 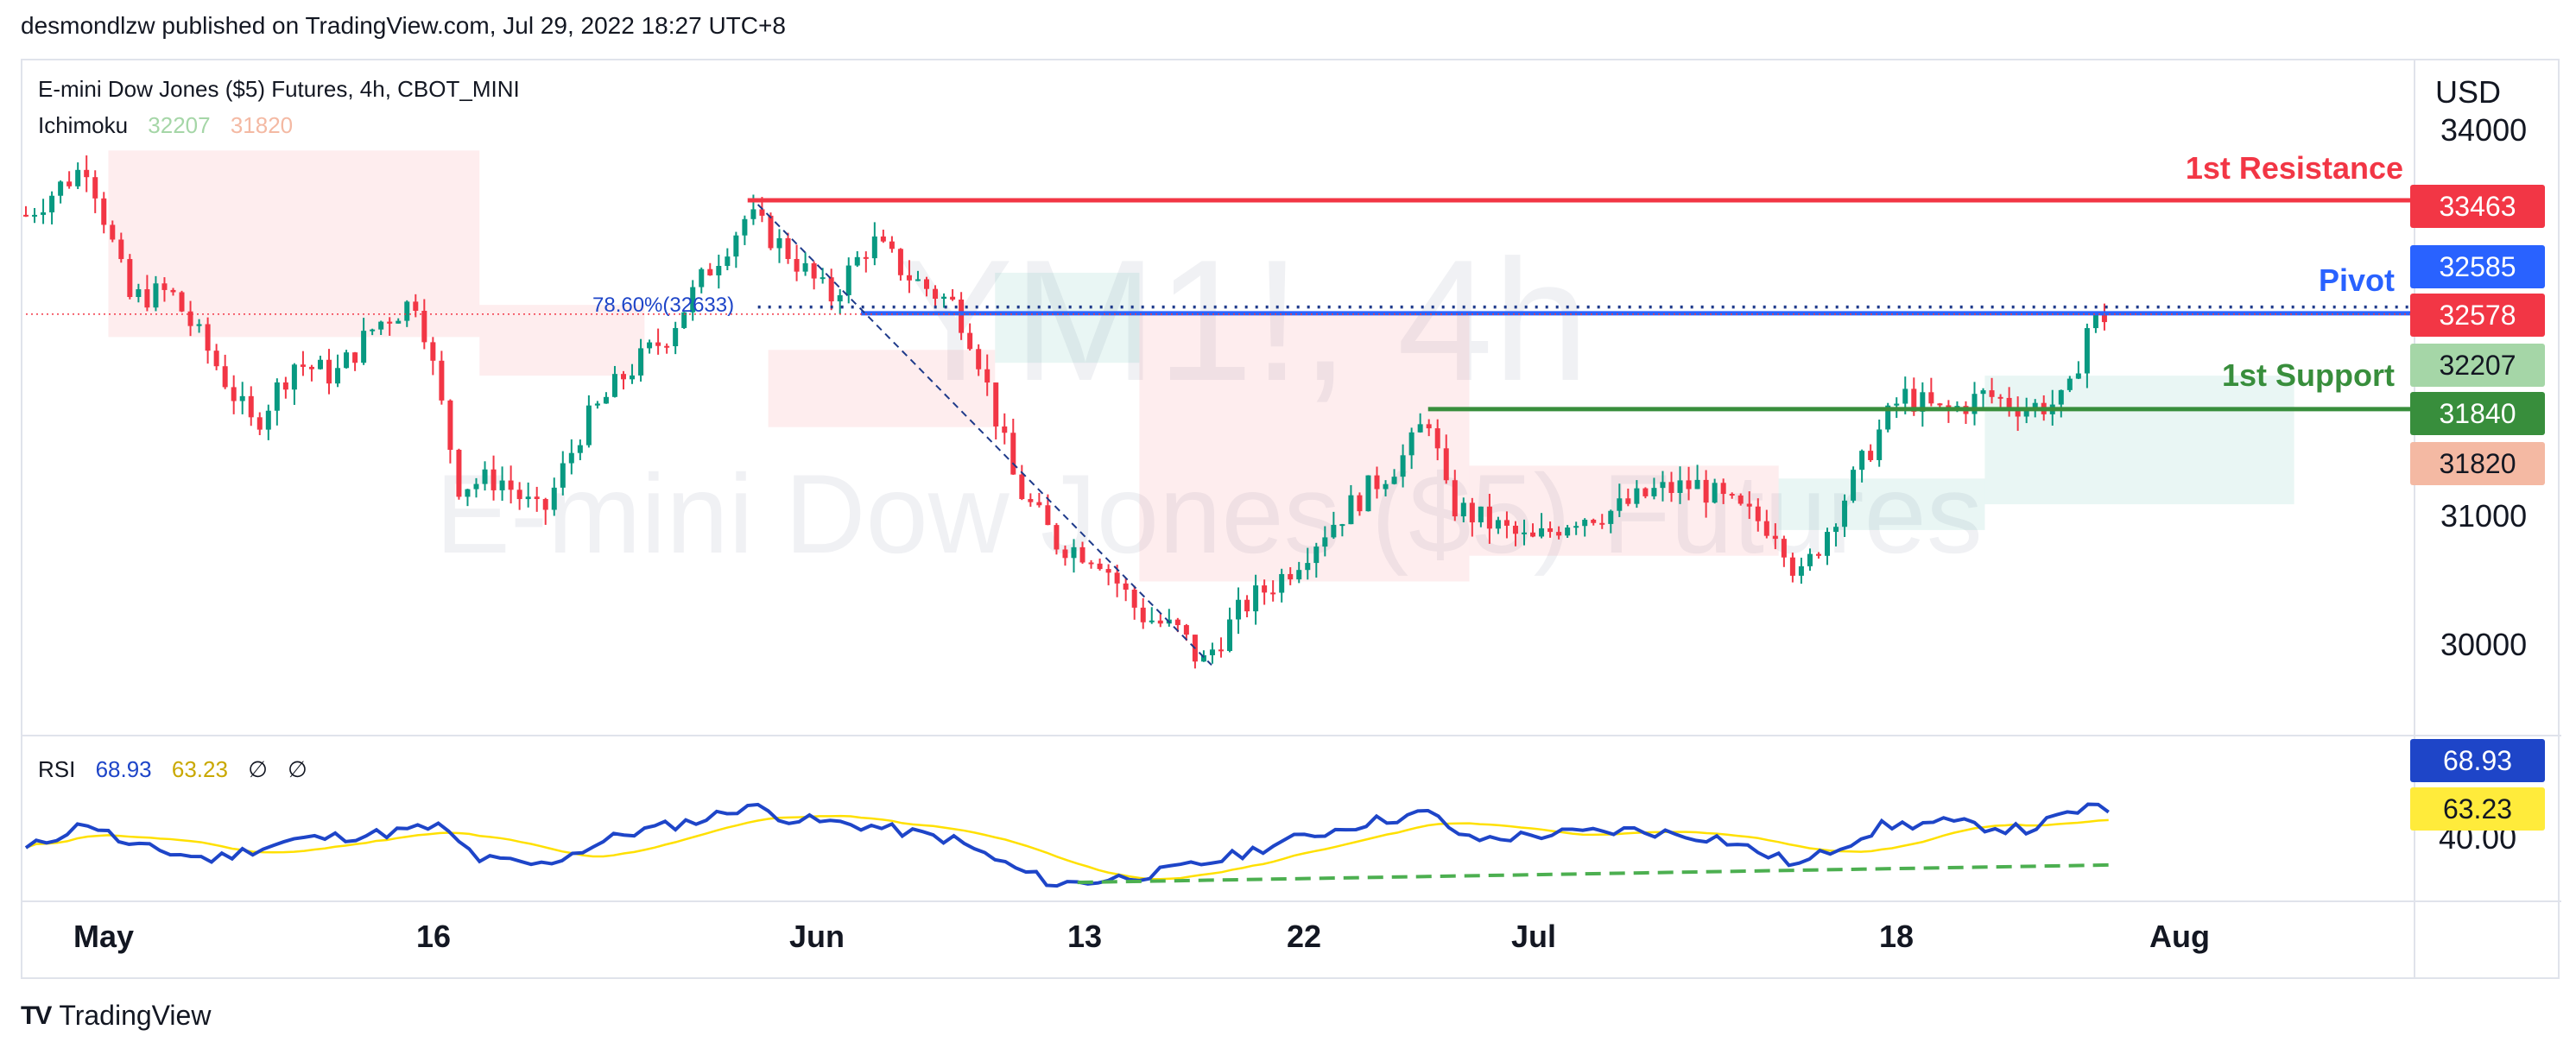 What do you see at coordinates (135, 1016) in the screenshot?
I see `brand-name: TradingView` at bounding box center [135, 1016].